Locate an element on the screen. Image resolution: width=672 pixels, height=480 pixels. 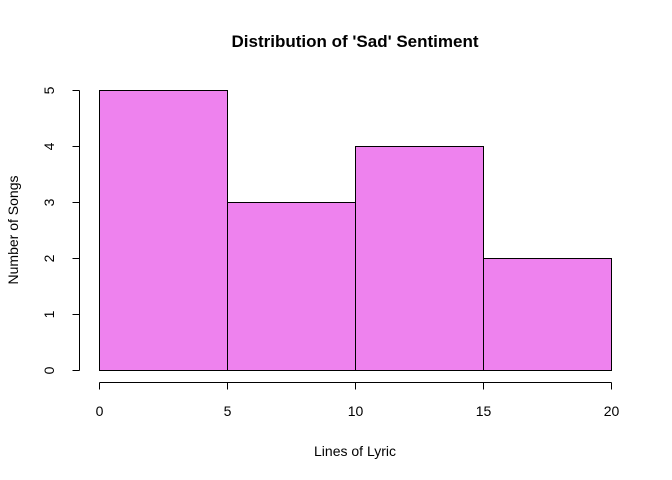
x-tick-label: 15 is located at coordinates (484, 411).